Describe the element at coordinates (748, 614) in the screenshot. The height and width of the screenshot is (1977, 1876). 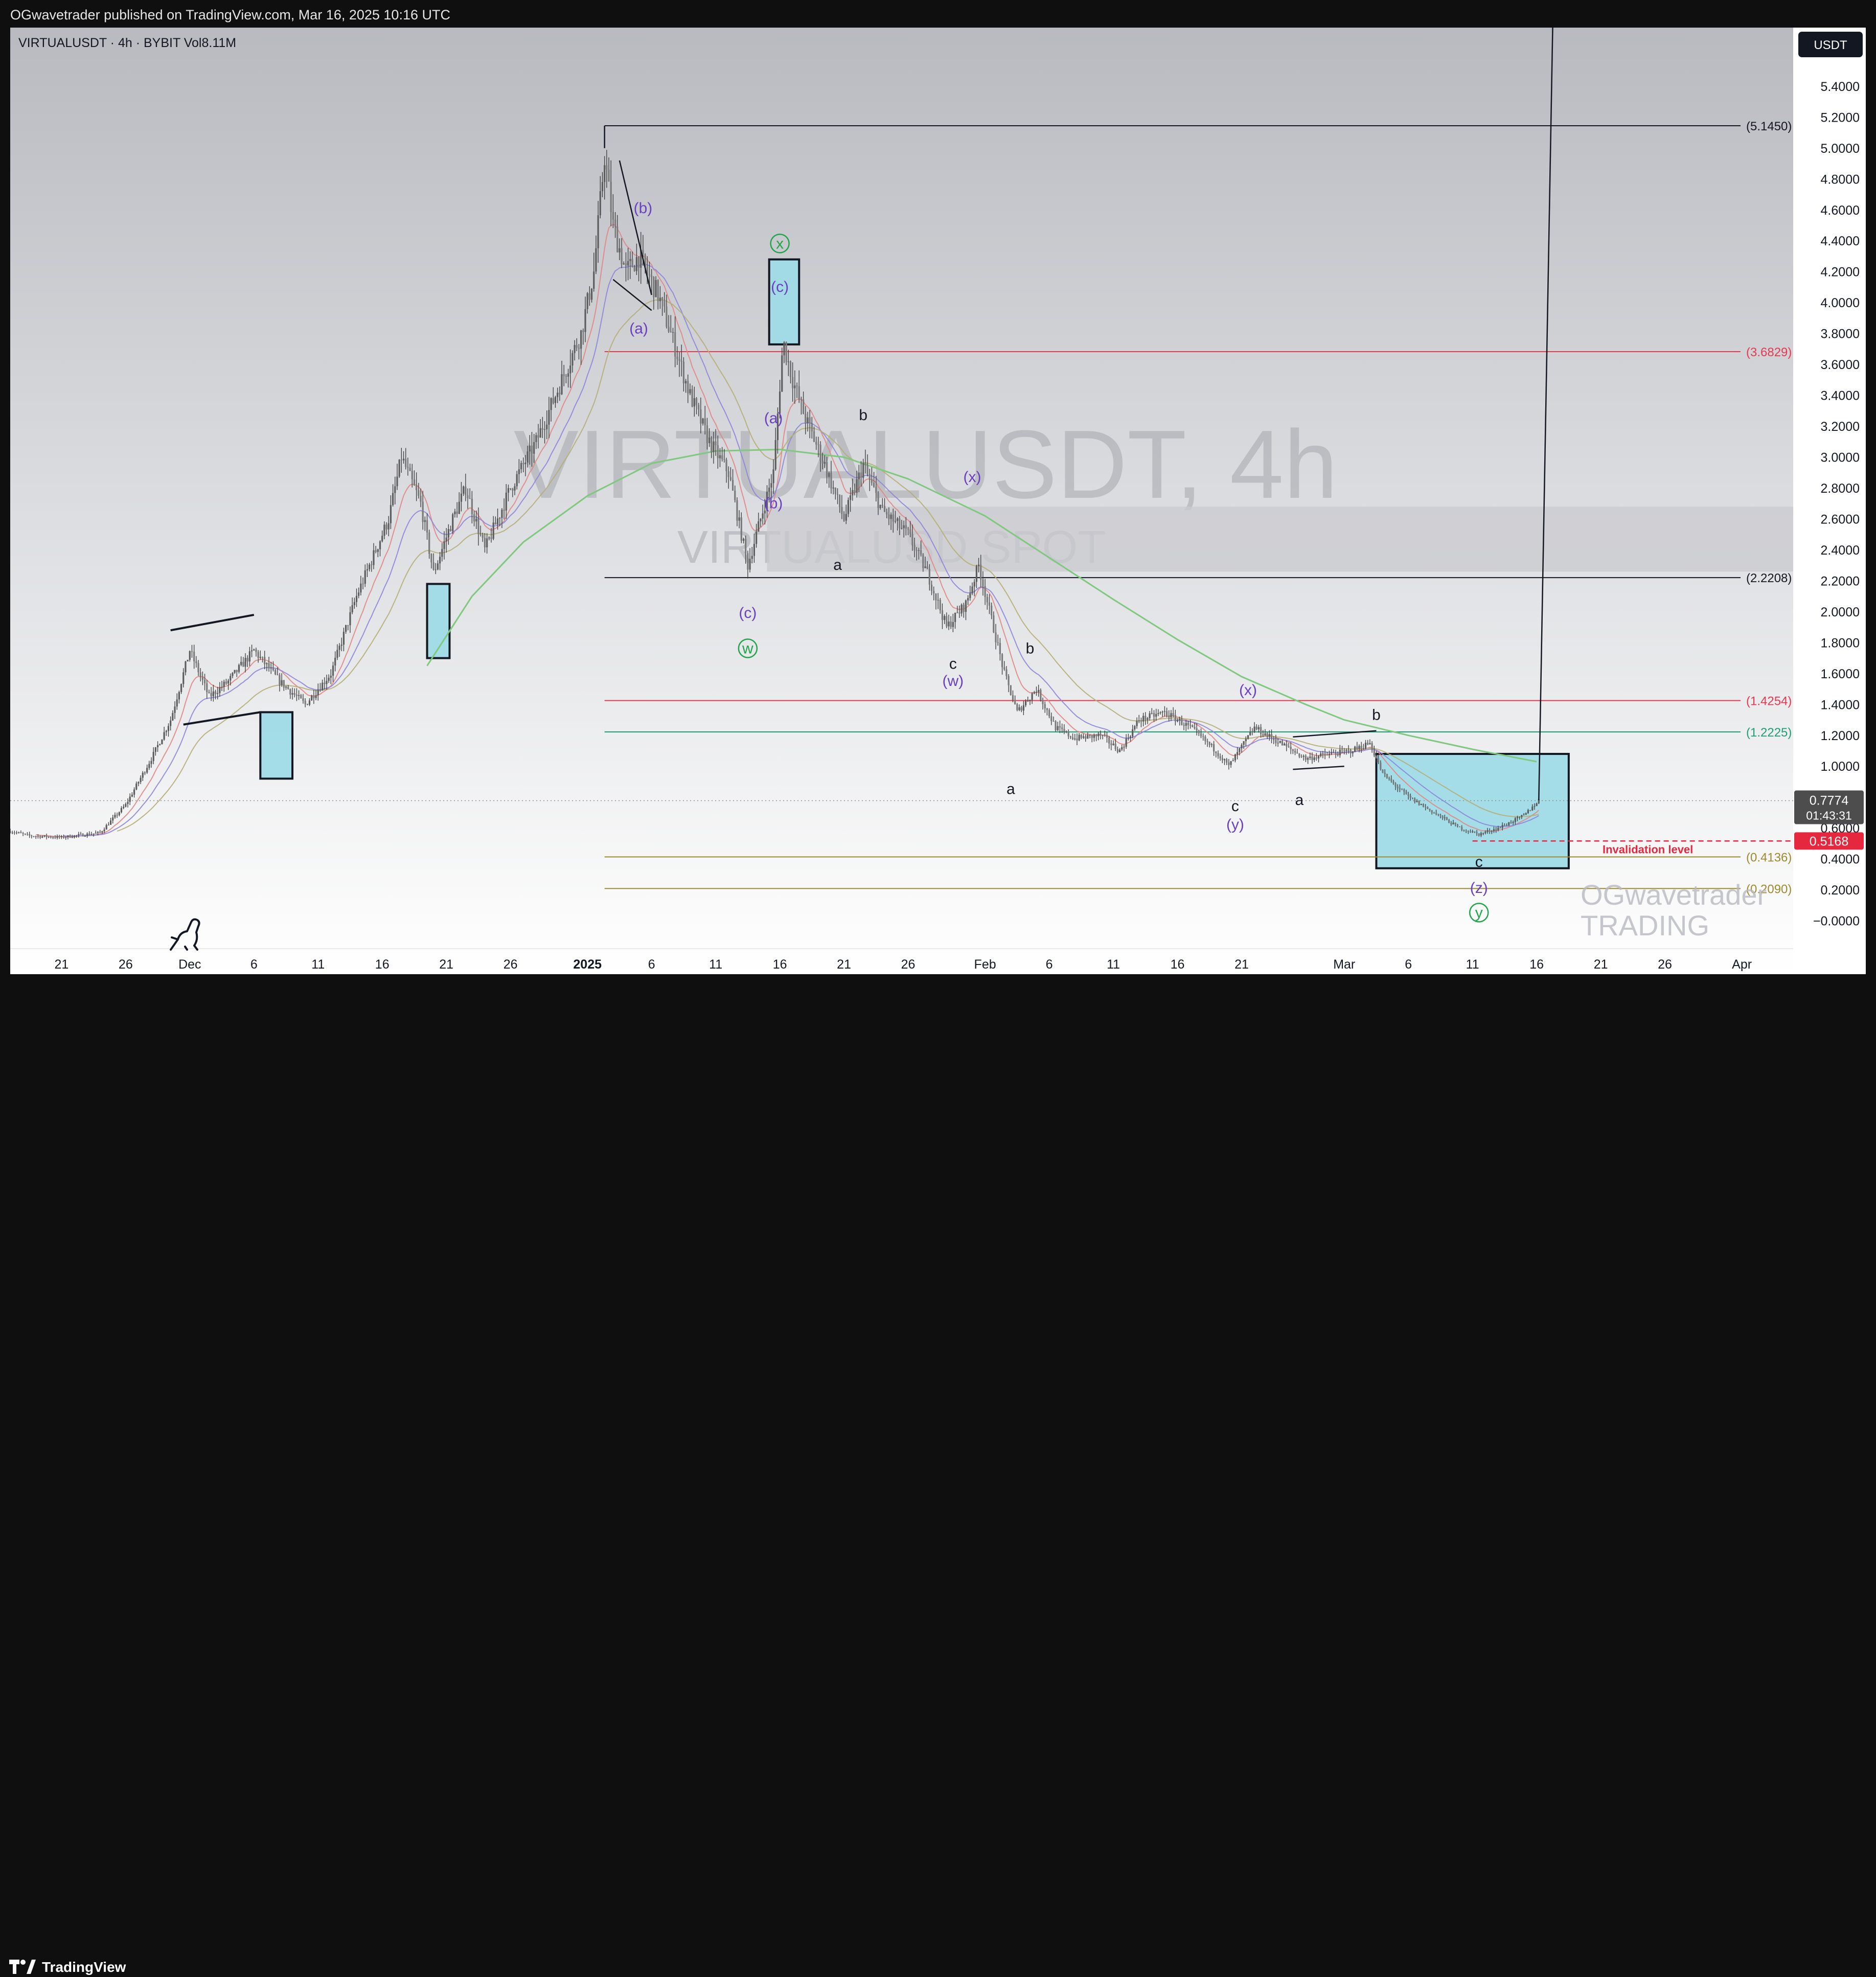
I see `wave-label-10: (c)` at that location.